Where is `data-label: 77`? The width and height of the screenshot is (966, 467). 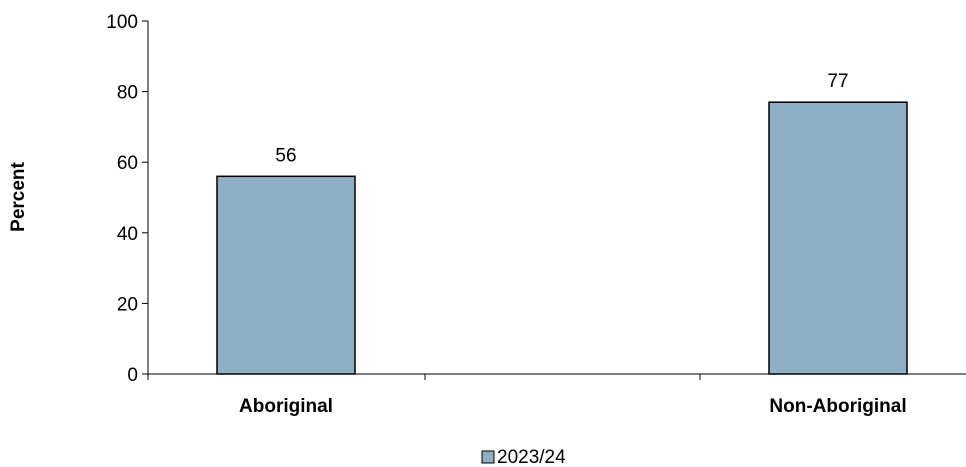
data-label: 77 is located at coordinates (837, 81).